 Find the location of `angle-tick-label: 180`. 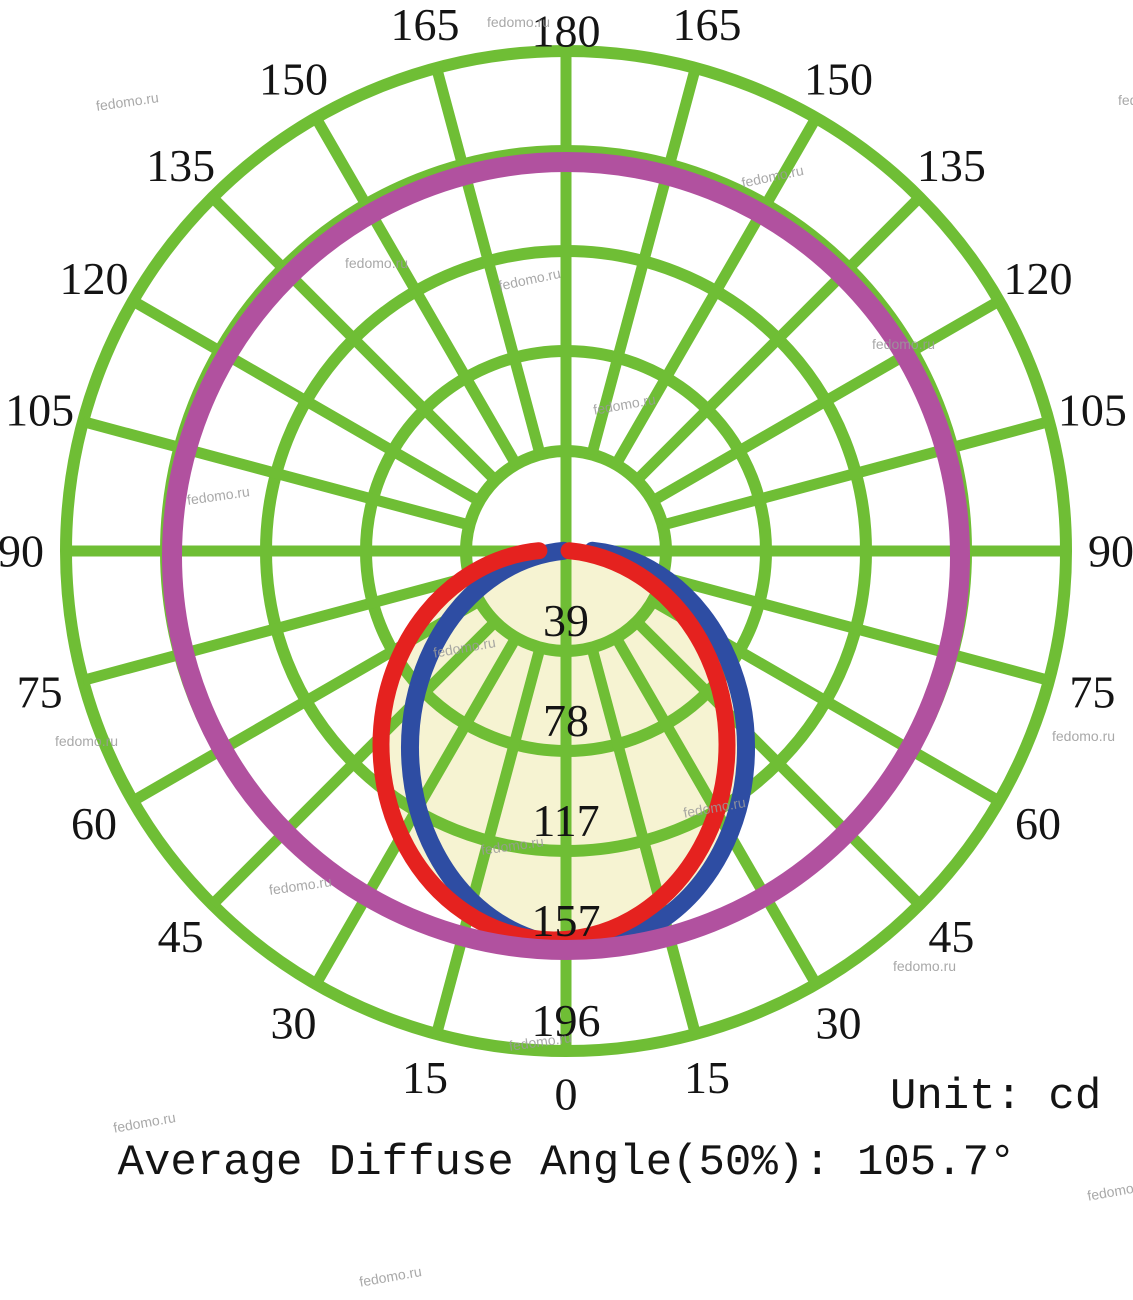

angle-tick-label: 180 is located at coordinates (566, 31).